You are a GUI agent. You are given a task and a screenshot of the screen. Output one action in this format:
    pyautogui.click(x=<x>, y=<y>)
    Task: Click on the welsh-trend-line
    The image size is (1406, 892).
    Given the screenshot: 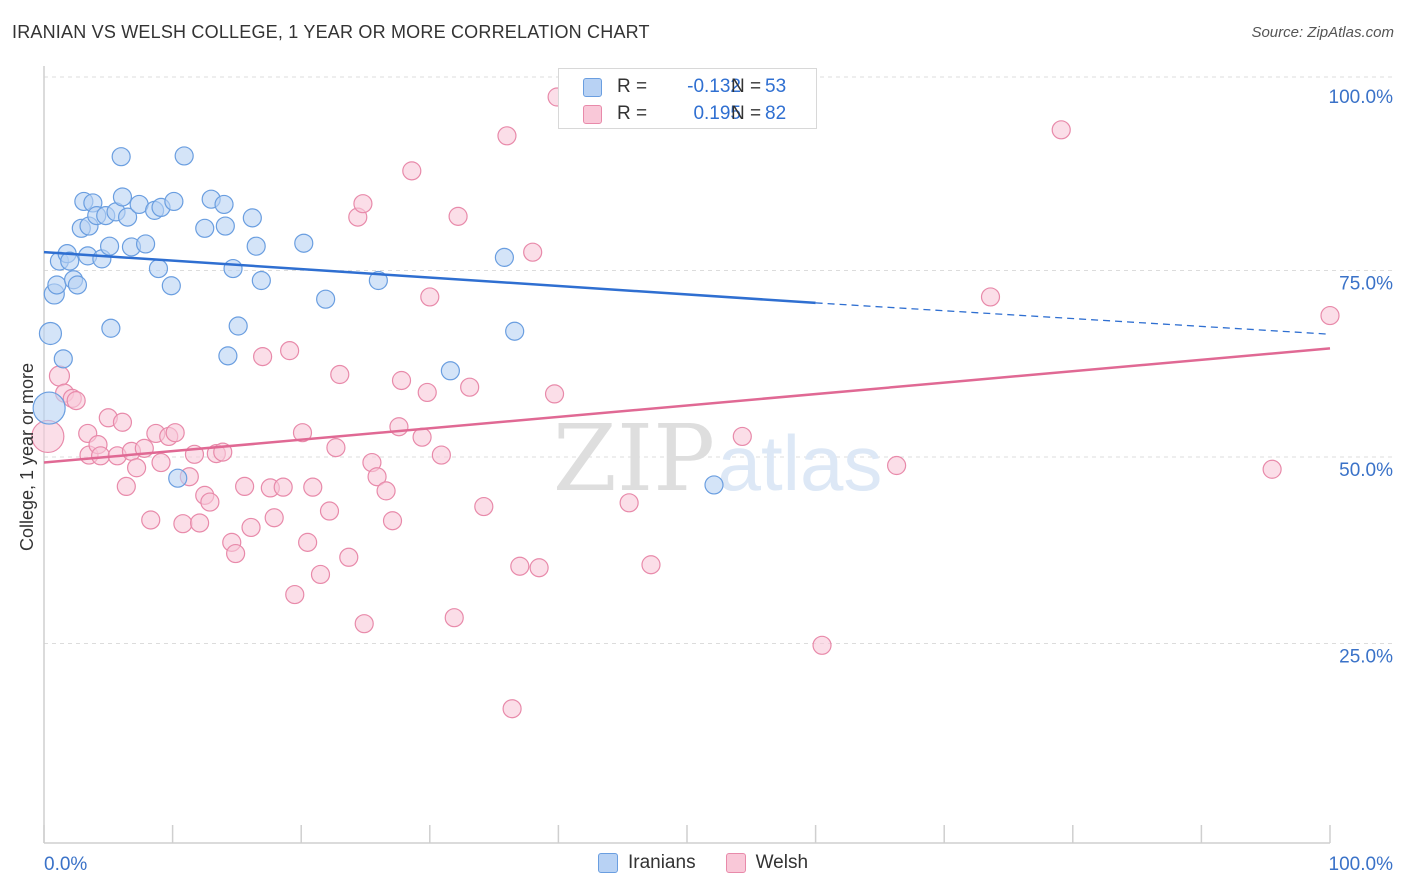 What is the action you would take?
    pyautogui.click(x=687, y=405)
    